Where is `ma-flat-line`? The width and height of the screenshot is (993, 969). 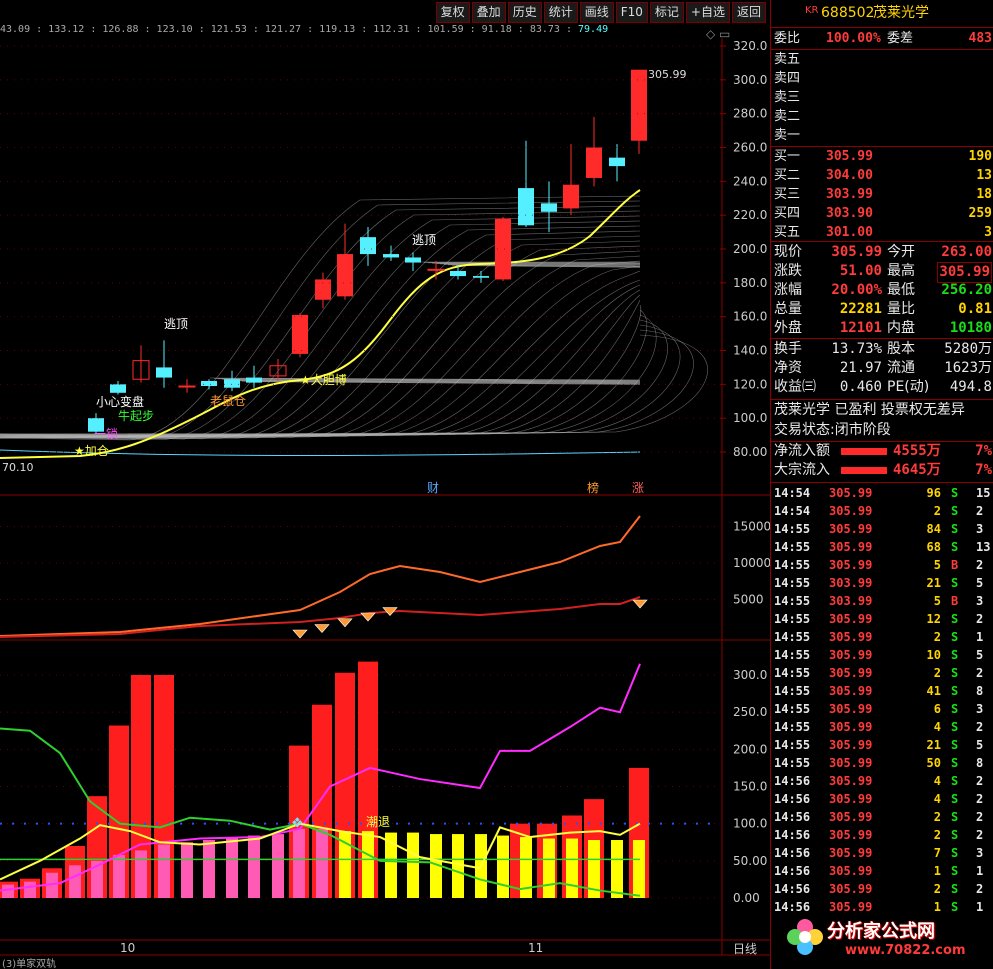 ma-flat-line is located at coordinates (427, 379).